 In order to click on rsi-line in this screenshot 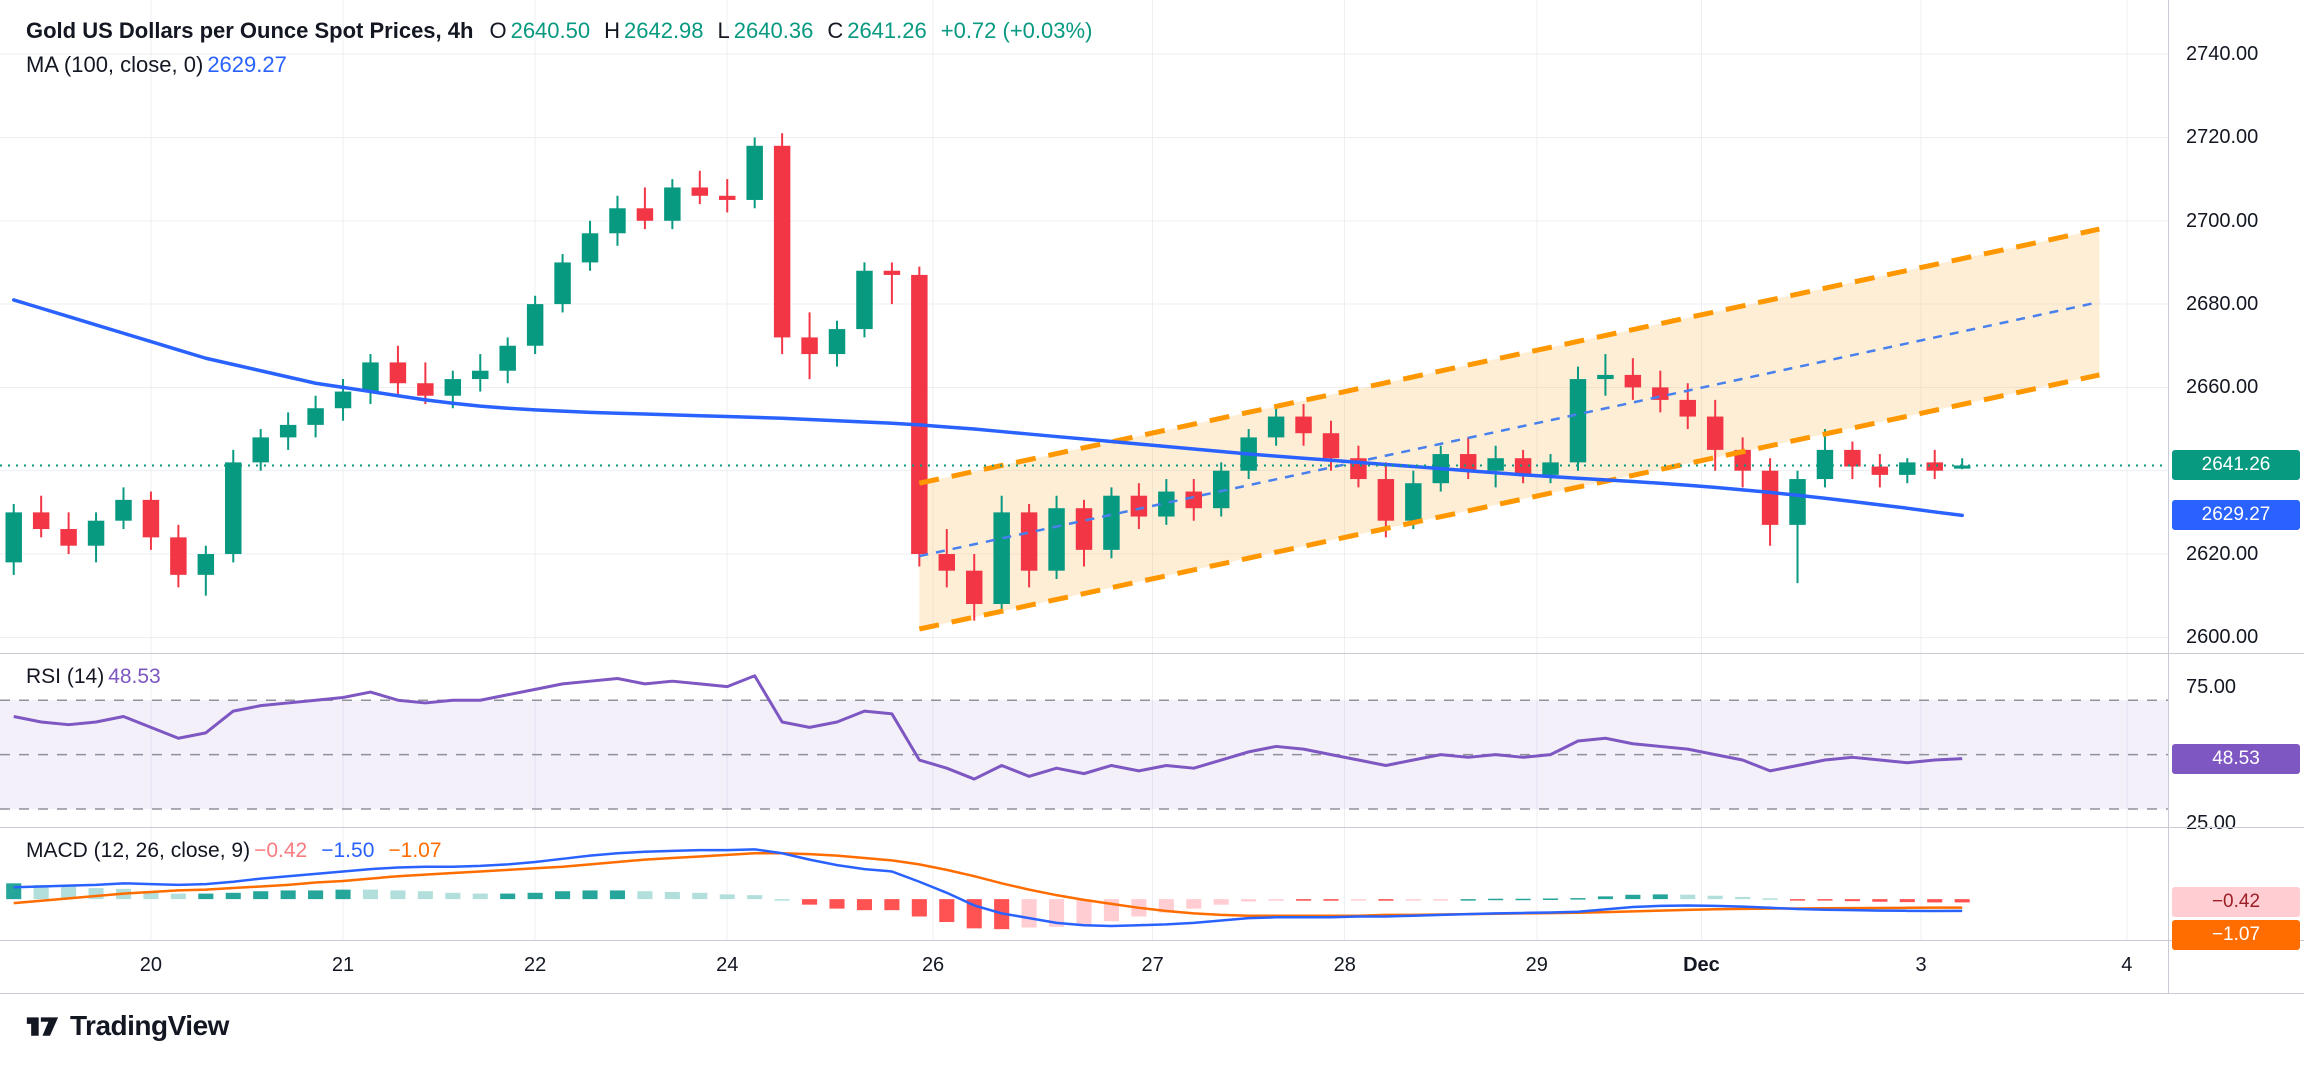, I will do `click(988, 727)`.